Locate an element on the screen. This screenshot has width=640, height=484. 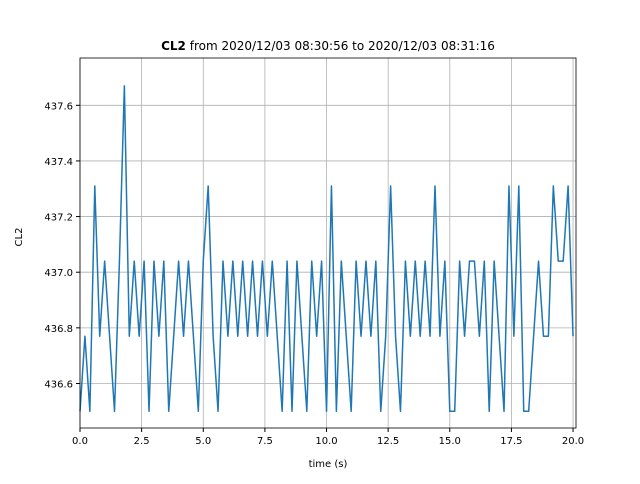
x-tick-label: 17.5 is located at coordinates (511, 441).